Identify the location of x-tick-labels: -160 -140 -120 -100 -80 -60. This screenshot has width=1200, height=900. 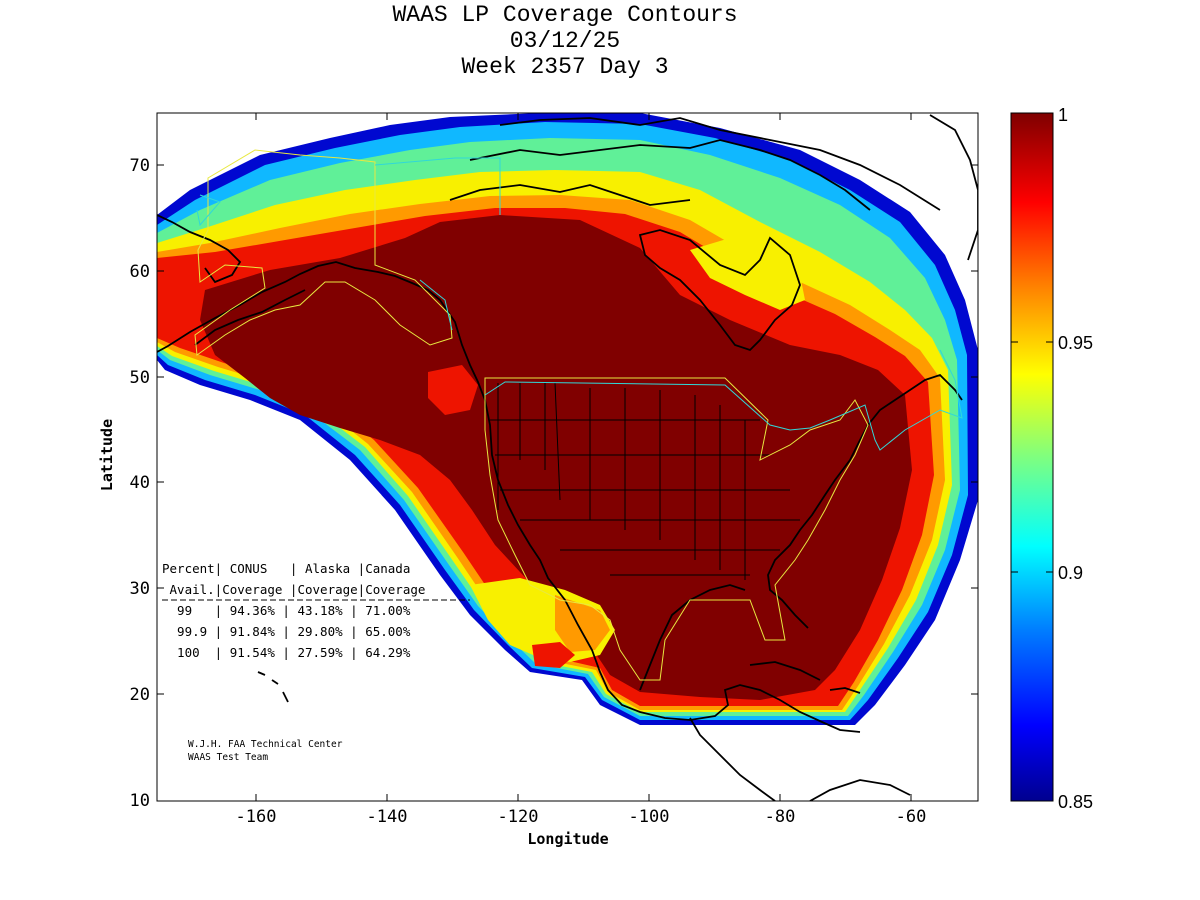
(581, 817).